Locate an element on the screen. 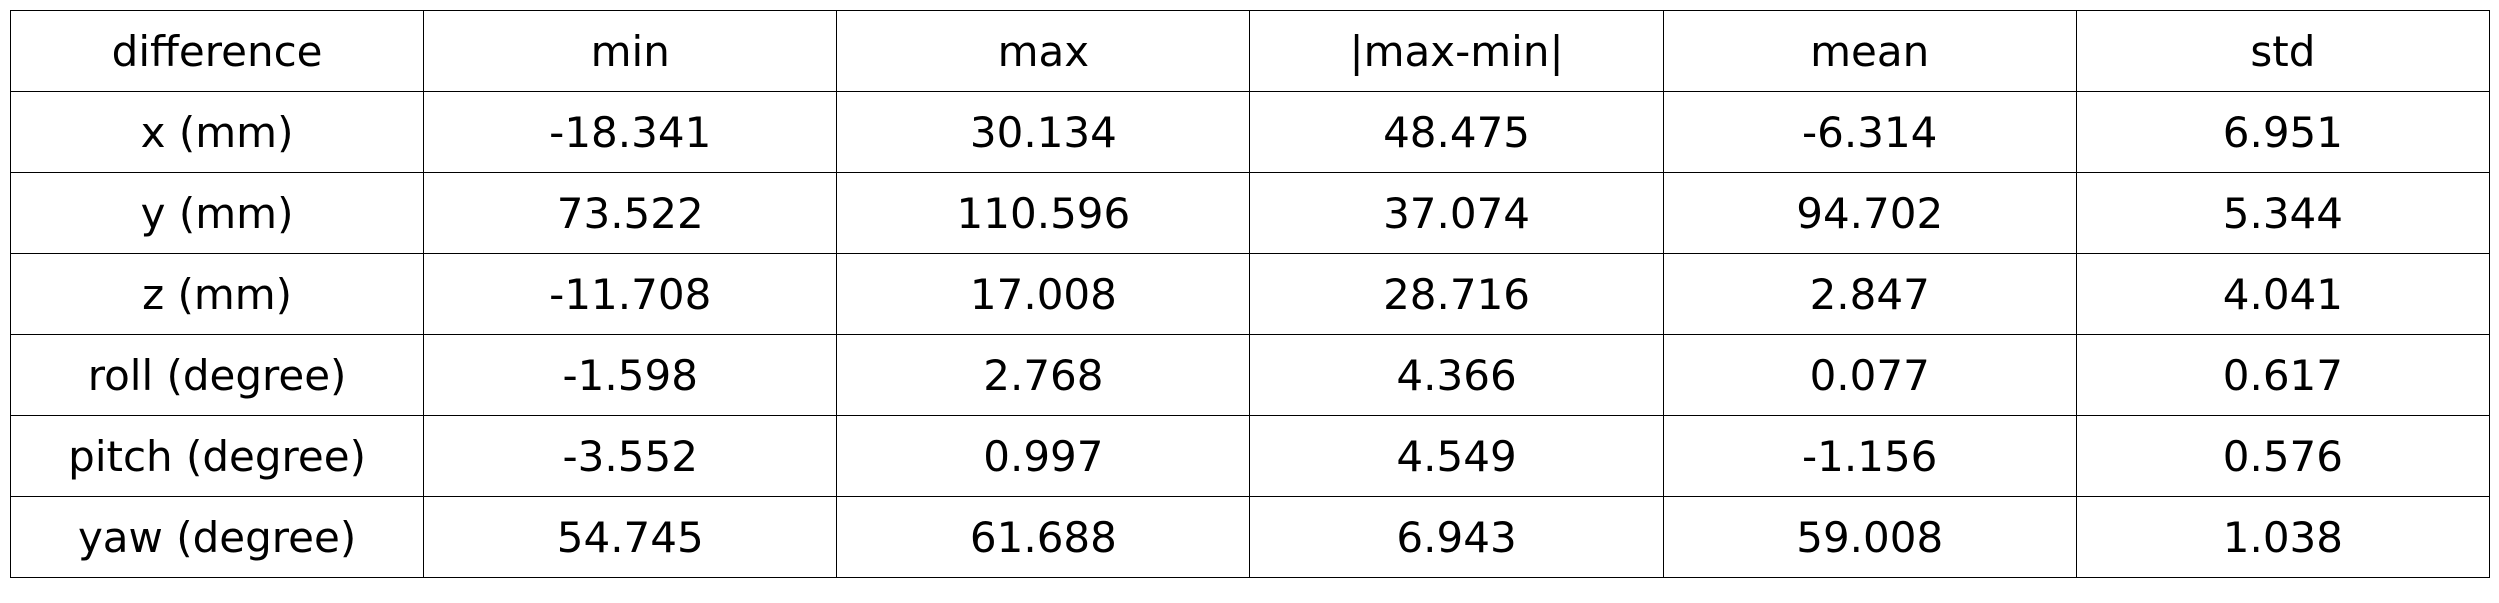 Image resolution: width=2499 pixels, height=603 pixels. table-cell: -1.156 is located at coordinates (1869, 456).